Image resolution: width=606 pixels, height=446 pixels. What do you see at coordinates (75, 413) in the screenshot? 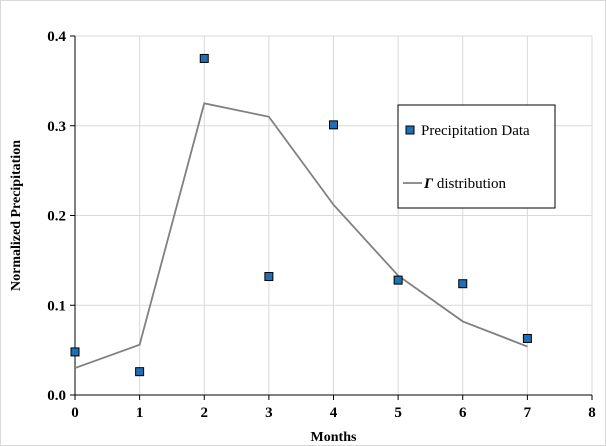
I see `x-tick-label-0: 0` at bounding box center [75, 413].